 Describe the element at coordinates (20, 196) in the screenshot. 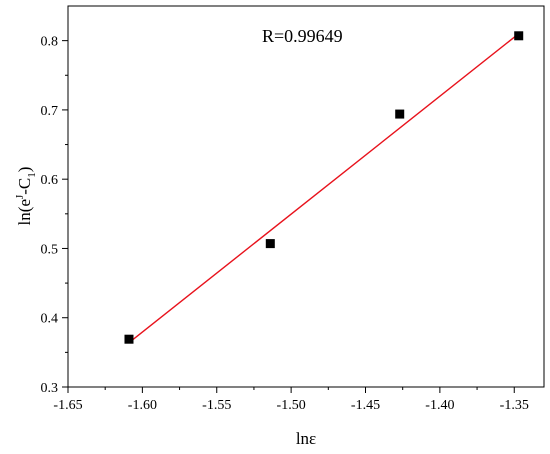

I see `y-axis-title-sup: J` at that location.